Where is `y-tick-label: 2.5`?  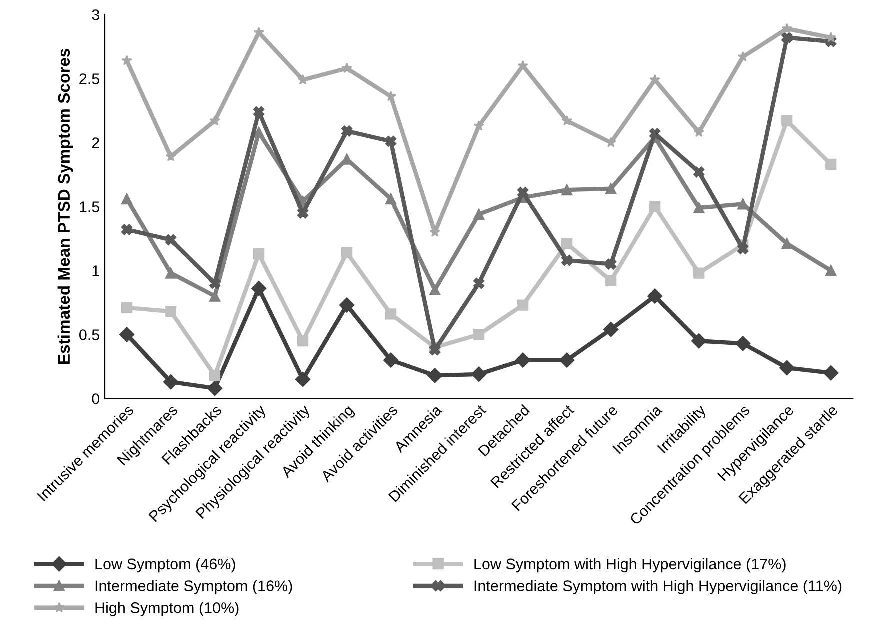
y-tick-label: 2.5 is located at coordinates (90, 79).